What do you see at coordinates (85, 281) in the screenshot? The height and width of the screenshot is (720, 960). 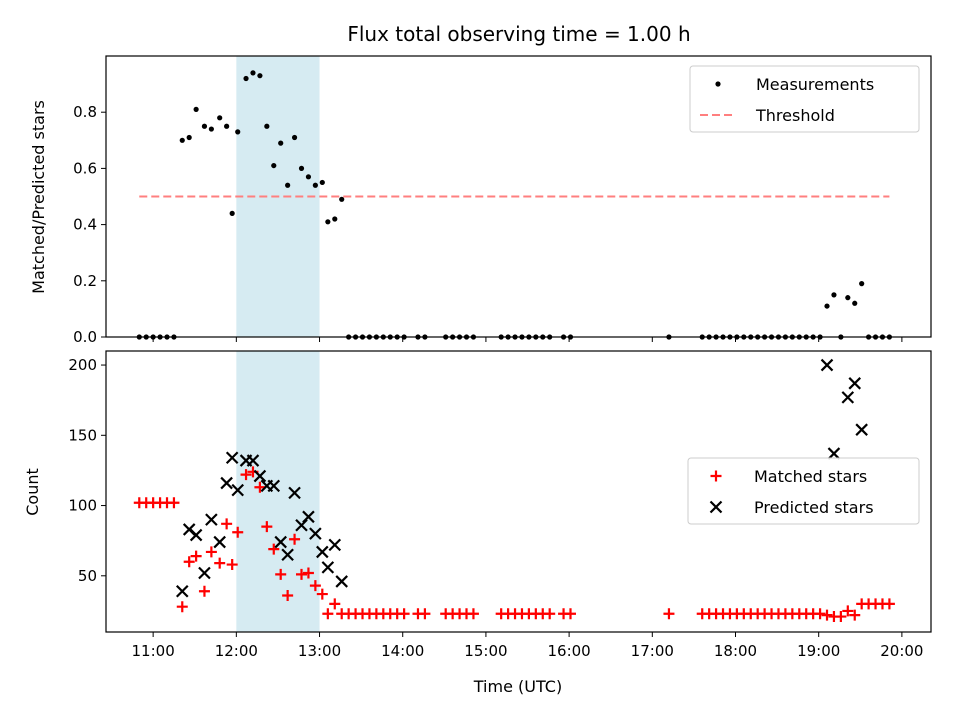 I see `top-ytick-label: 0.2` at bounding box center [85, 281].